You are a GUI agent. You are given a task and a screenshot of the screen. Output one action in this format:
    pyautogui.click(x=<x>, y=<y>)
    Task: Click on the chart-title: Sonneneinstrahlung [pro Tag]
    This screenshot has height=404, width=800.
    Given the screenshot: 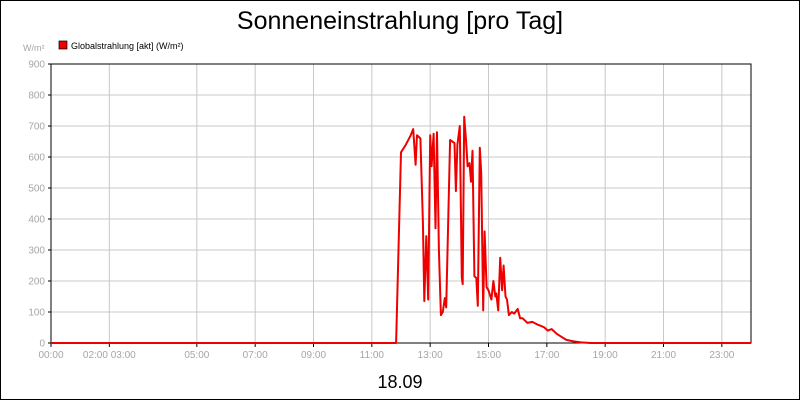 What is the action you would take?
    pyautogui.click(x=400, y=21)
    